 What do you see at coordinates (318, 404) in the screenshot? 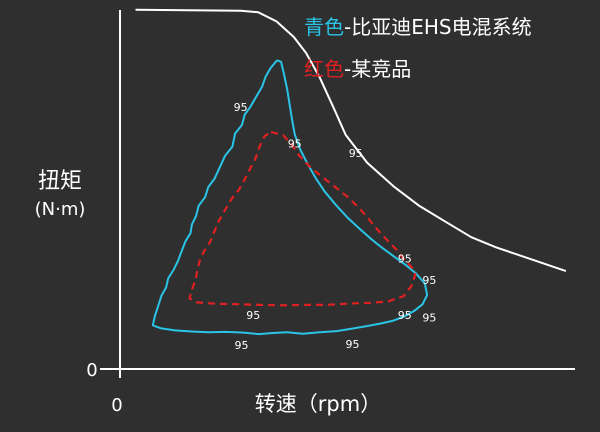
I see `x-axis-label: 转速（rpm）` at bounding box center [318, 404].